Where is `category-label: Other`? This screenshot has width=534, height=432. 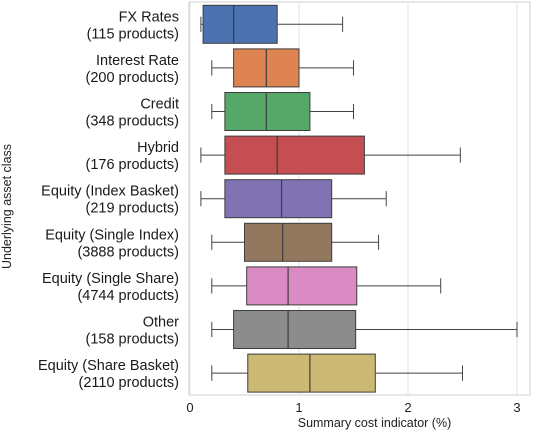
category-label: Other is located at coordinates (161, 323).